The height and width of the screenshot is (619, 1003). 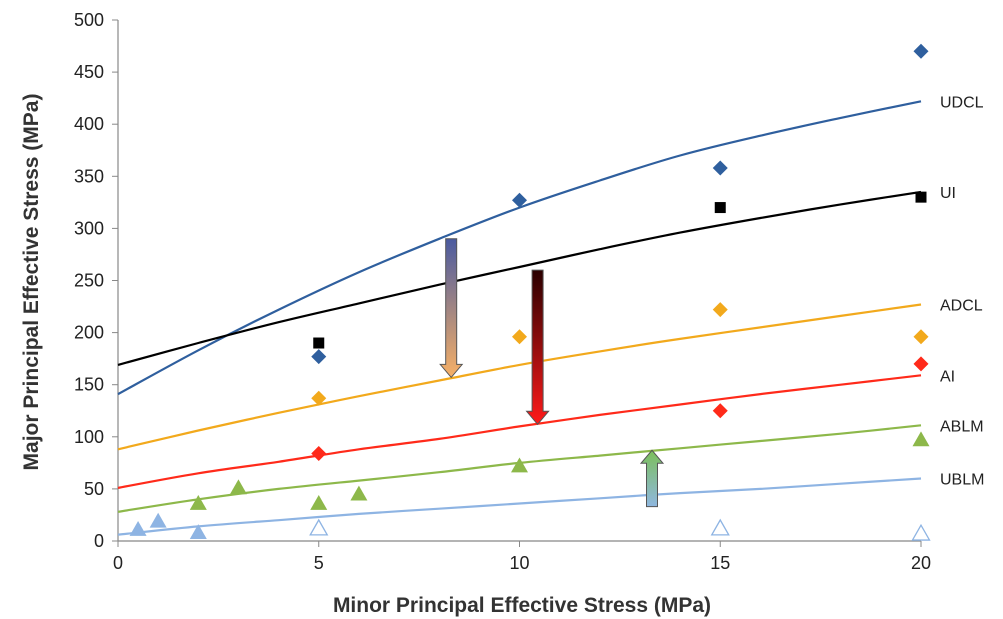 I want to click on y-tick-label: 500, so click(x=89, y=20).